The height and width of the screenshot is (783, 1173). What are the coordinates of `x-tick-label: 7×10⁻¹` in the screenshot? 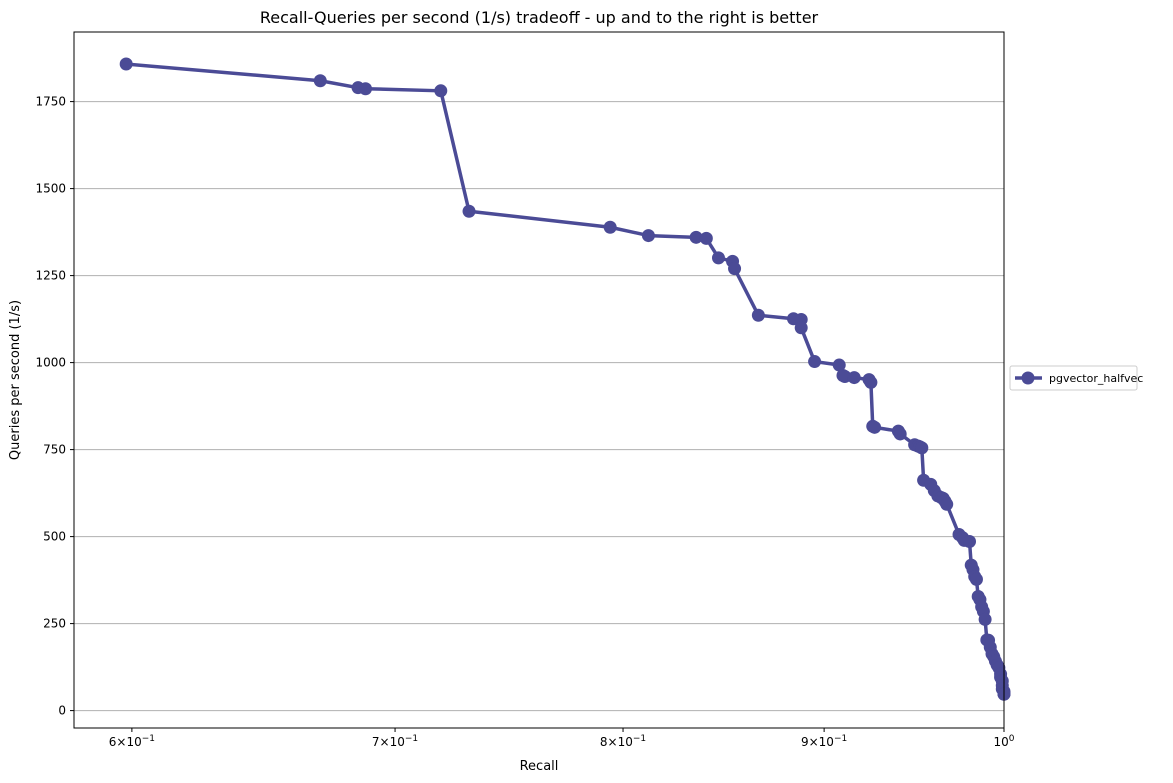 It's located at (395, 741).